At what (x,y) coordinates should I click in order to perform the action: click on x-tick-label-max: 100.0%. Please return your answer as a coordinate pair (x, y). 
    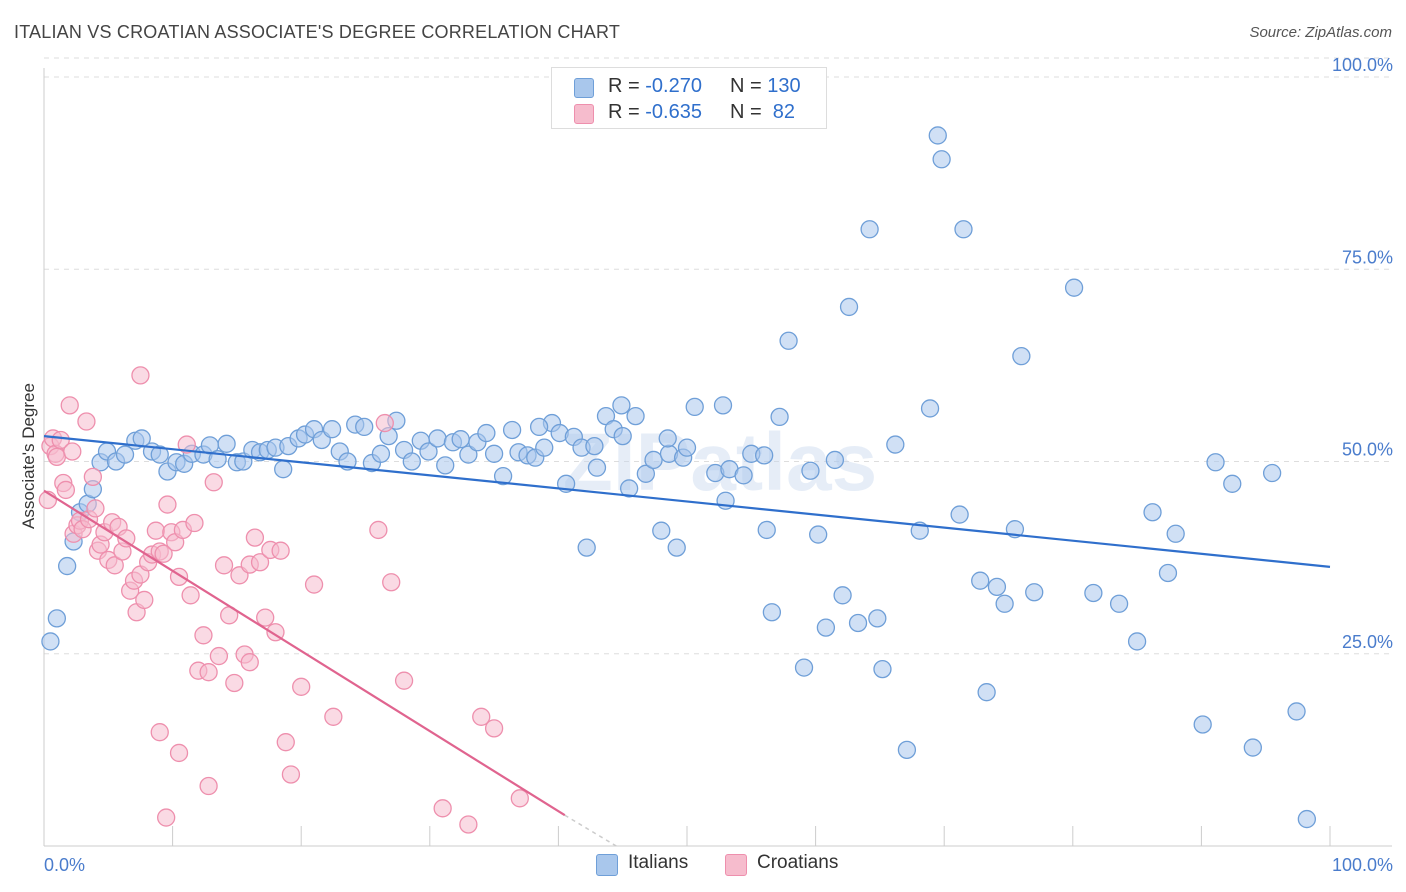
    Looking at the image, I should click on (1362, 865).